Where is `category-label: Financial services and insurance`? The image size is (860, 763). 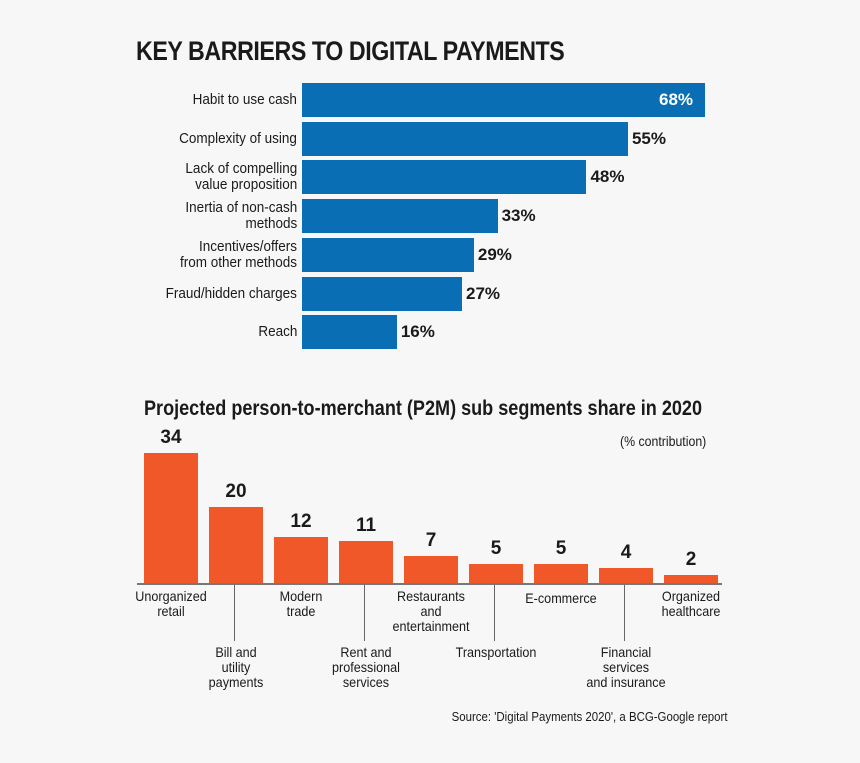
category-label: Financial services and insurance is located at coordinates (626, 667).